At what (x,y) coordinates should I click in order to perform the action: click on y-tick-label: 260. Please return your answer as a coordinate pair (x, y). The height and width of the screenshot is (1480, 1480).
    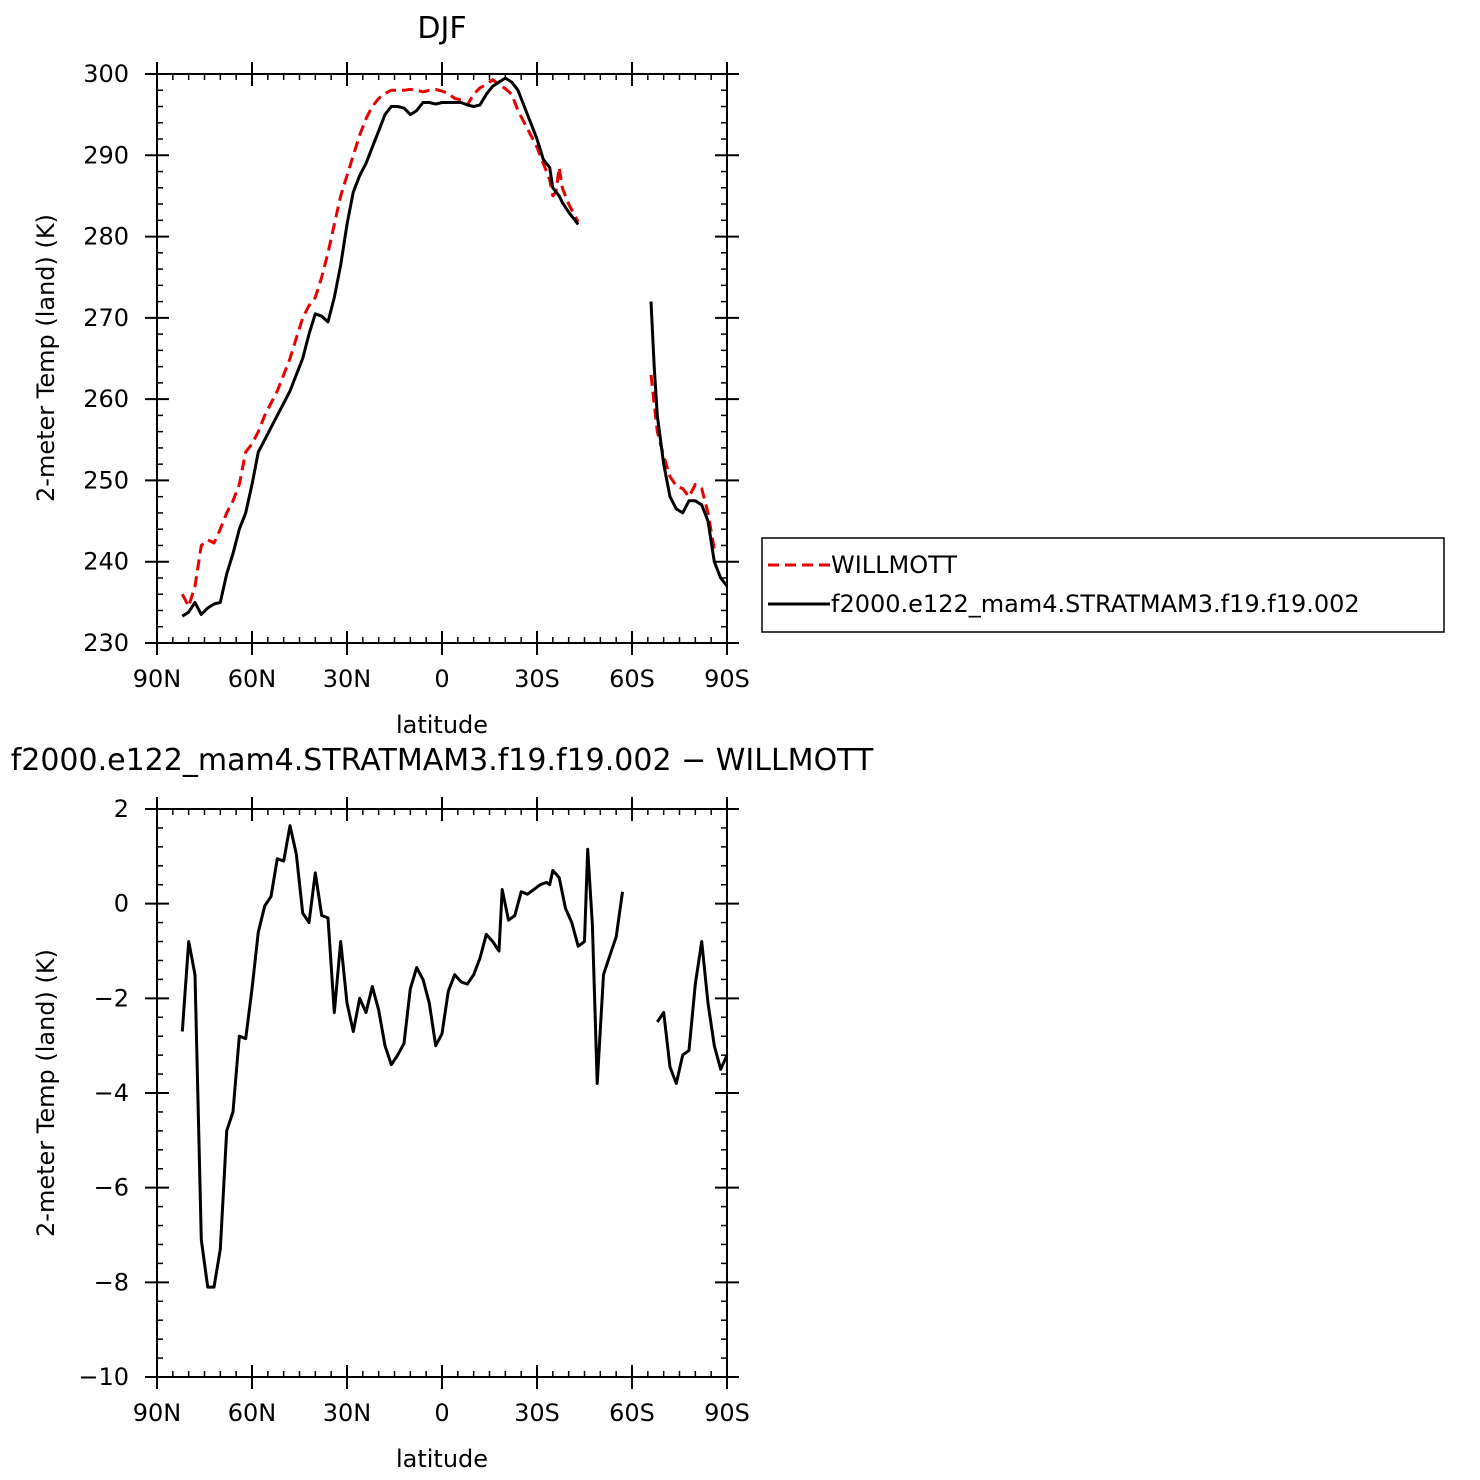
    Looking at the image, I should click on (106, 399).